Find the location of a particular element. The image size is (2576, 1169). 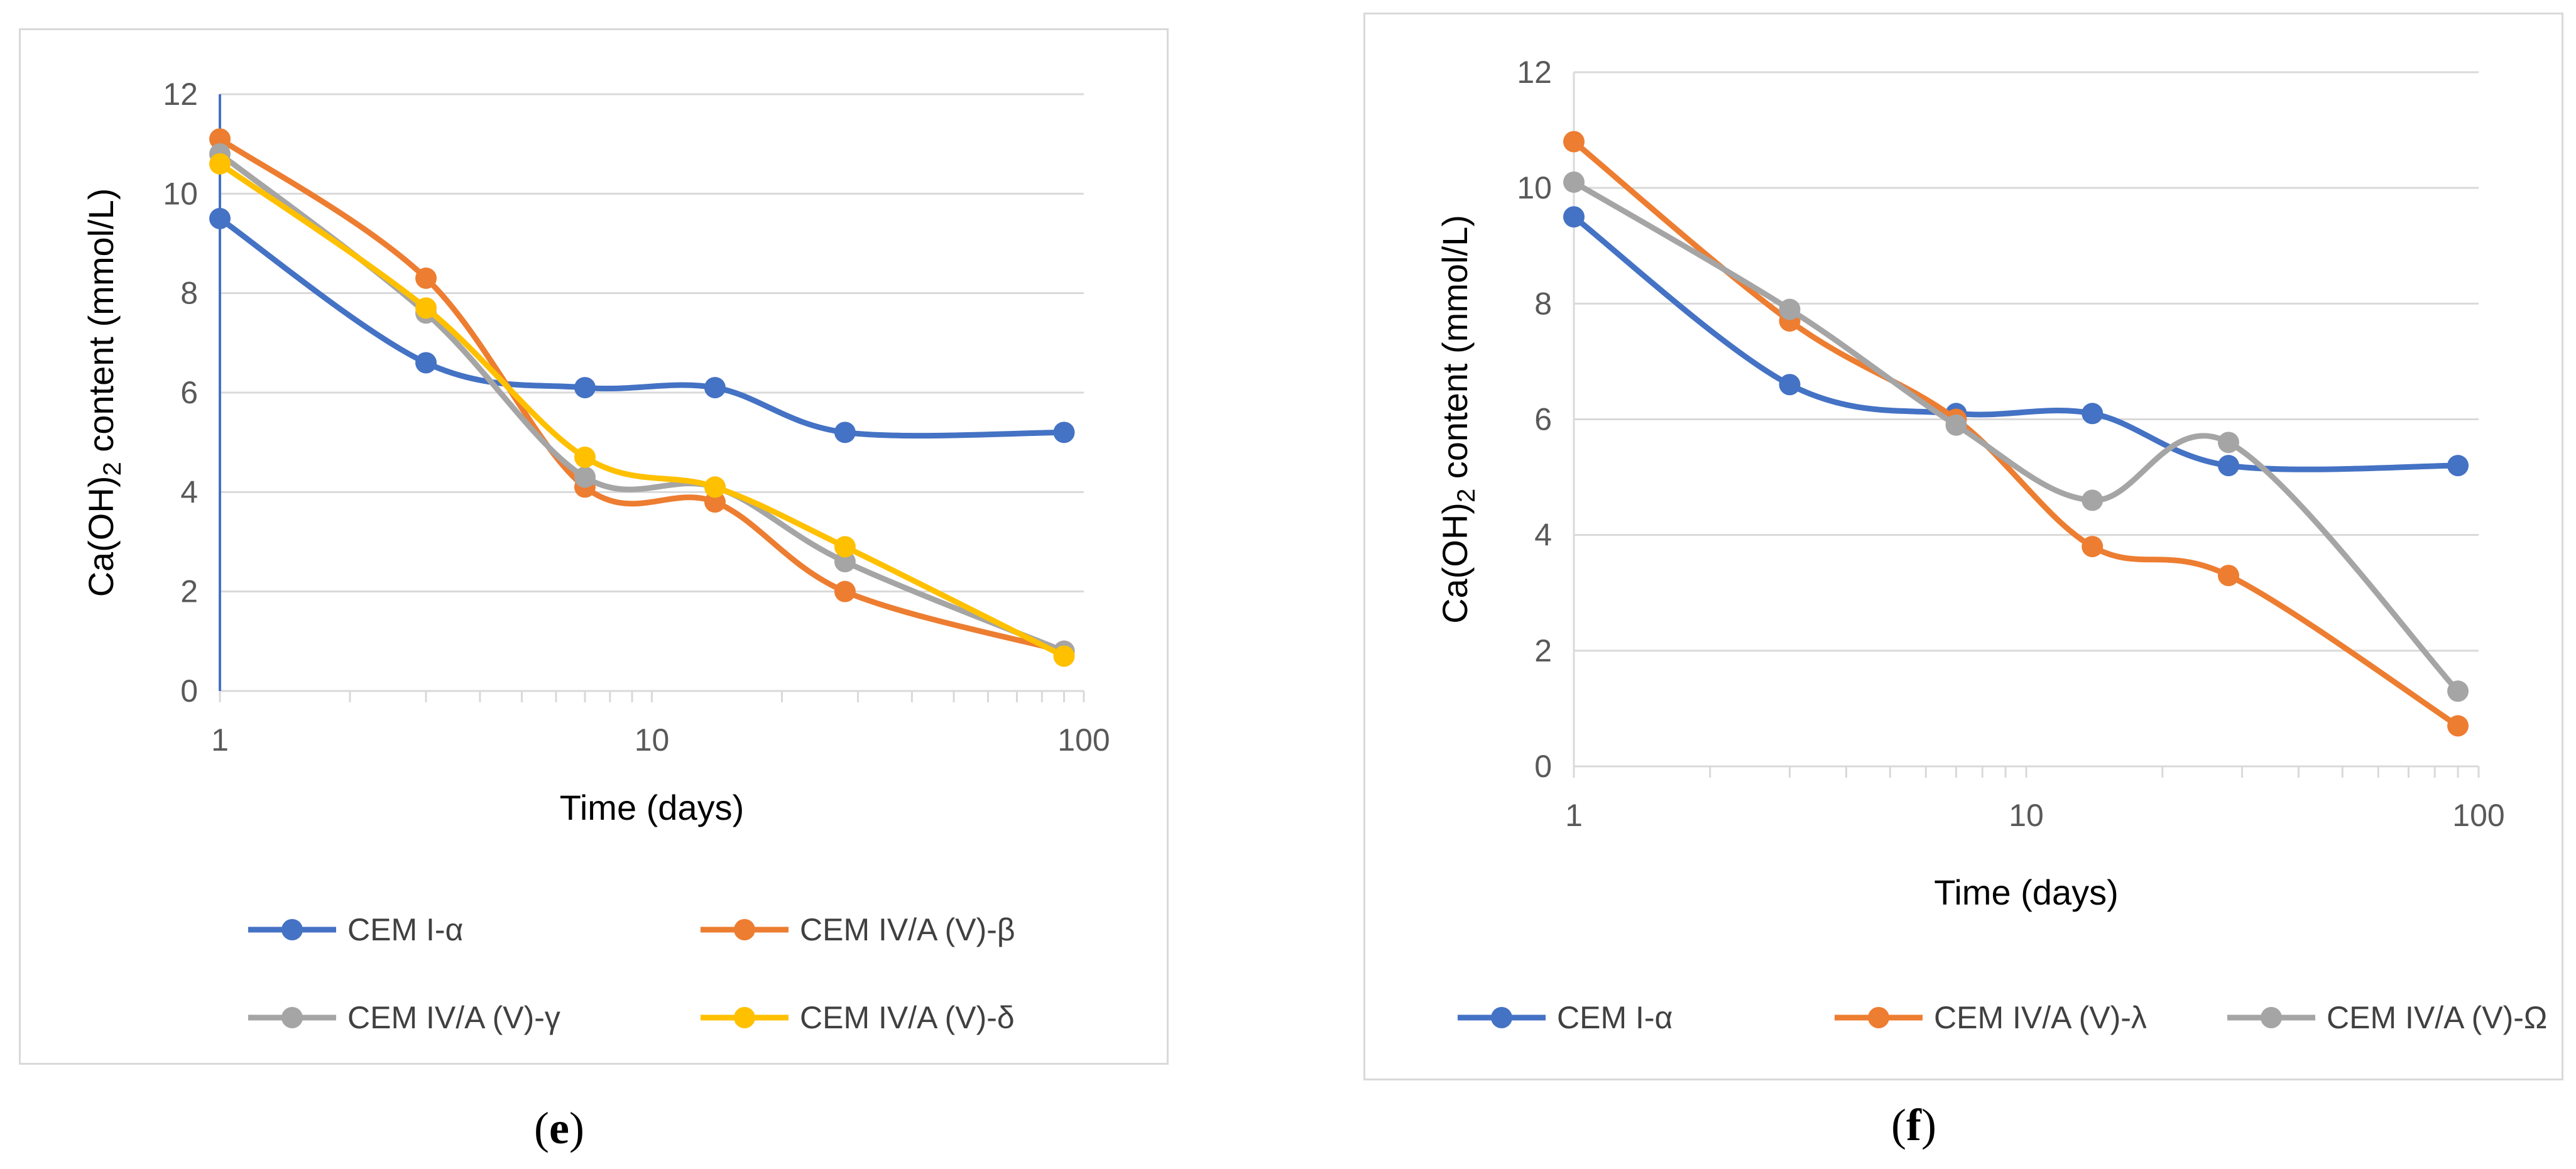

legend-label: CEM IV/A (V)-γ is located at coordinates (454, 1018).